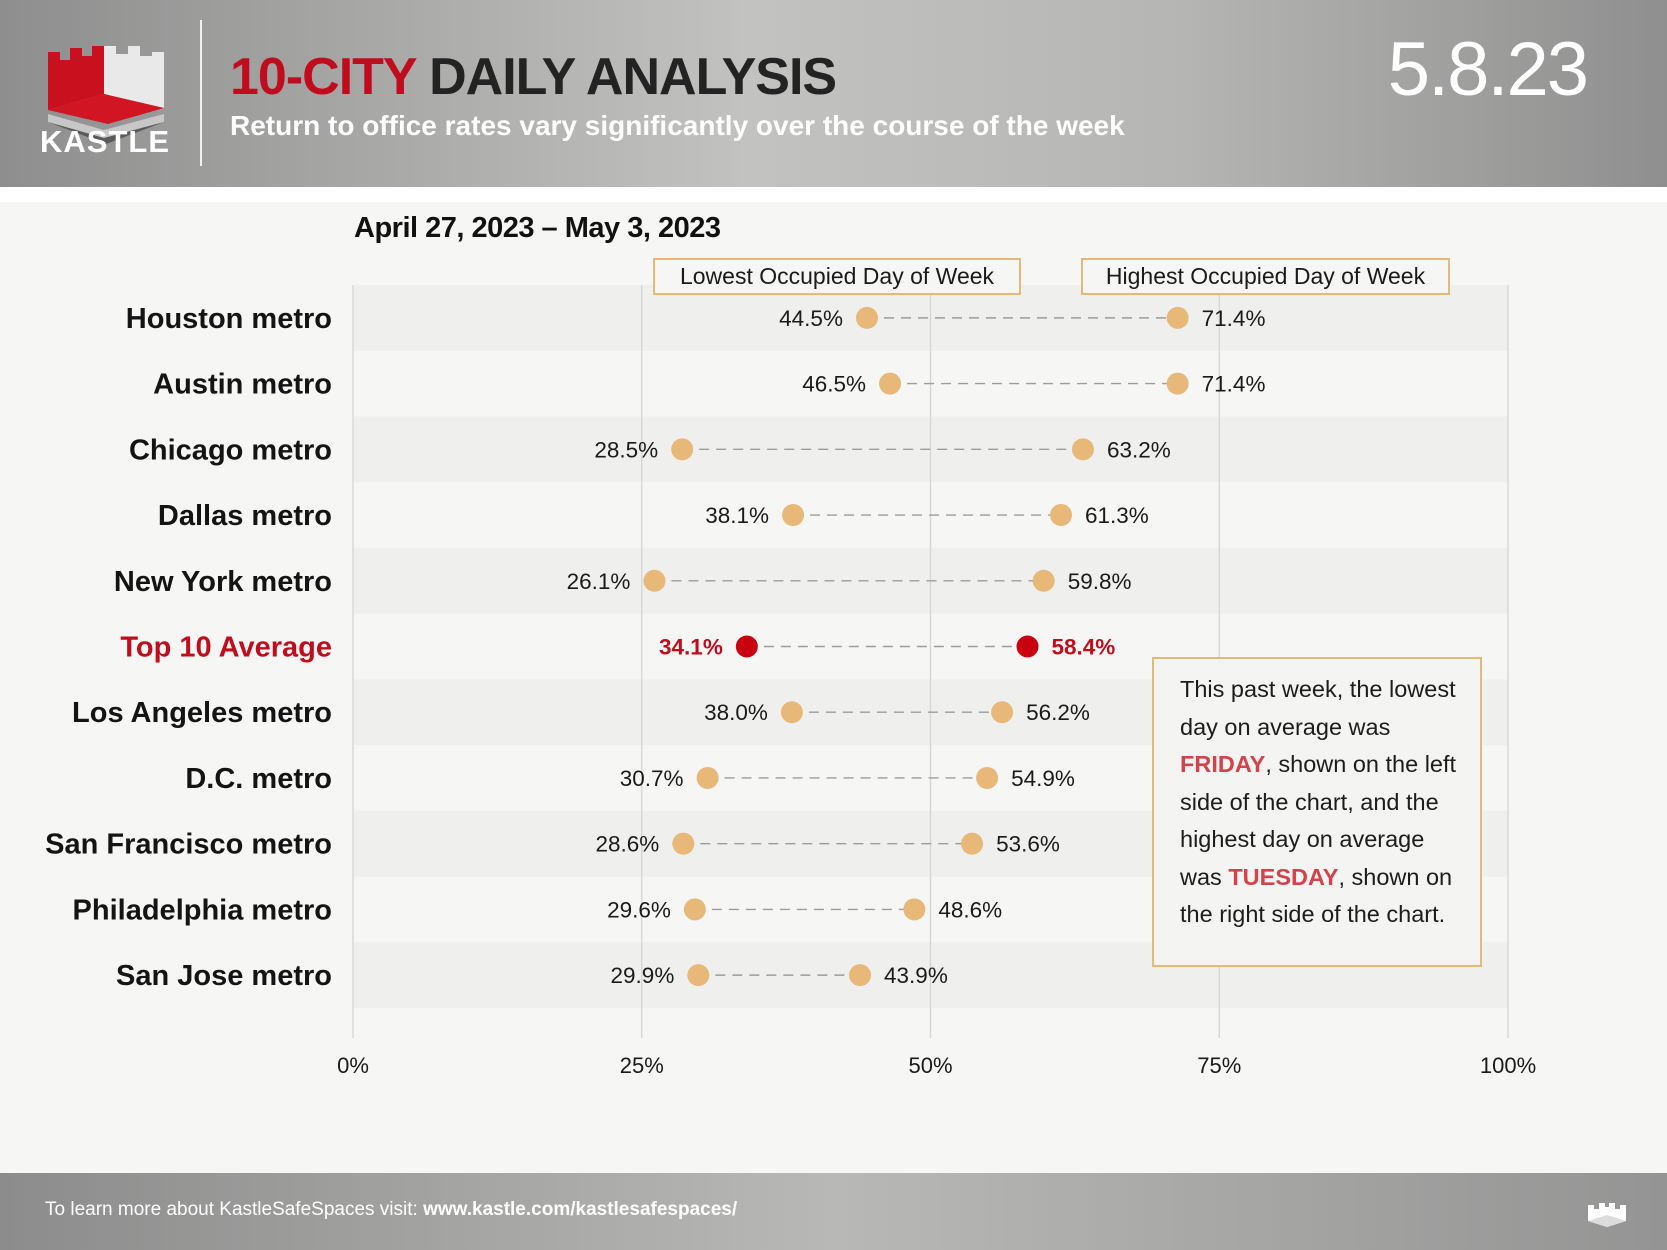 This screenshot has height=1250, width=1667. Describe the element at coordinates (580, 1209) in the screenshot. I see `footer-link: www.kastle.com/kastlesafespaces/` at that location.